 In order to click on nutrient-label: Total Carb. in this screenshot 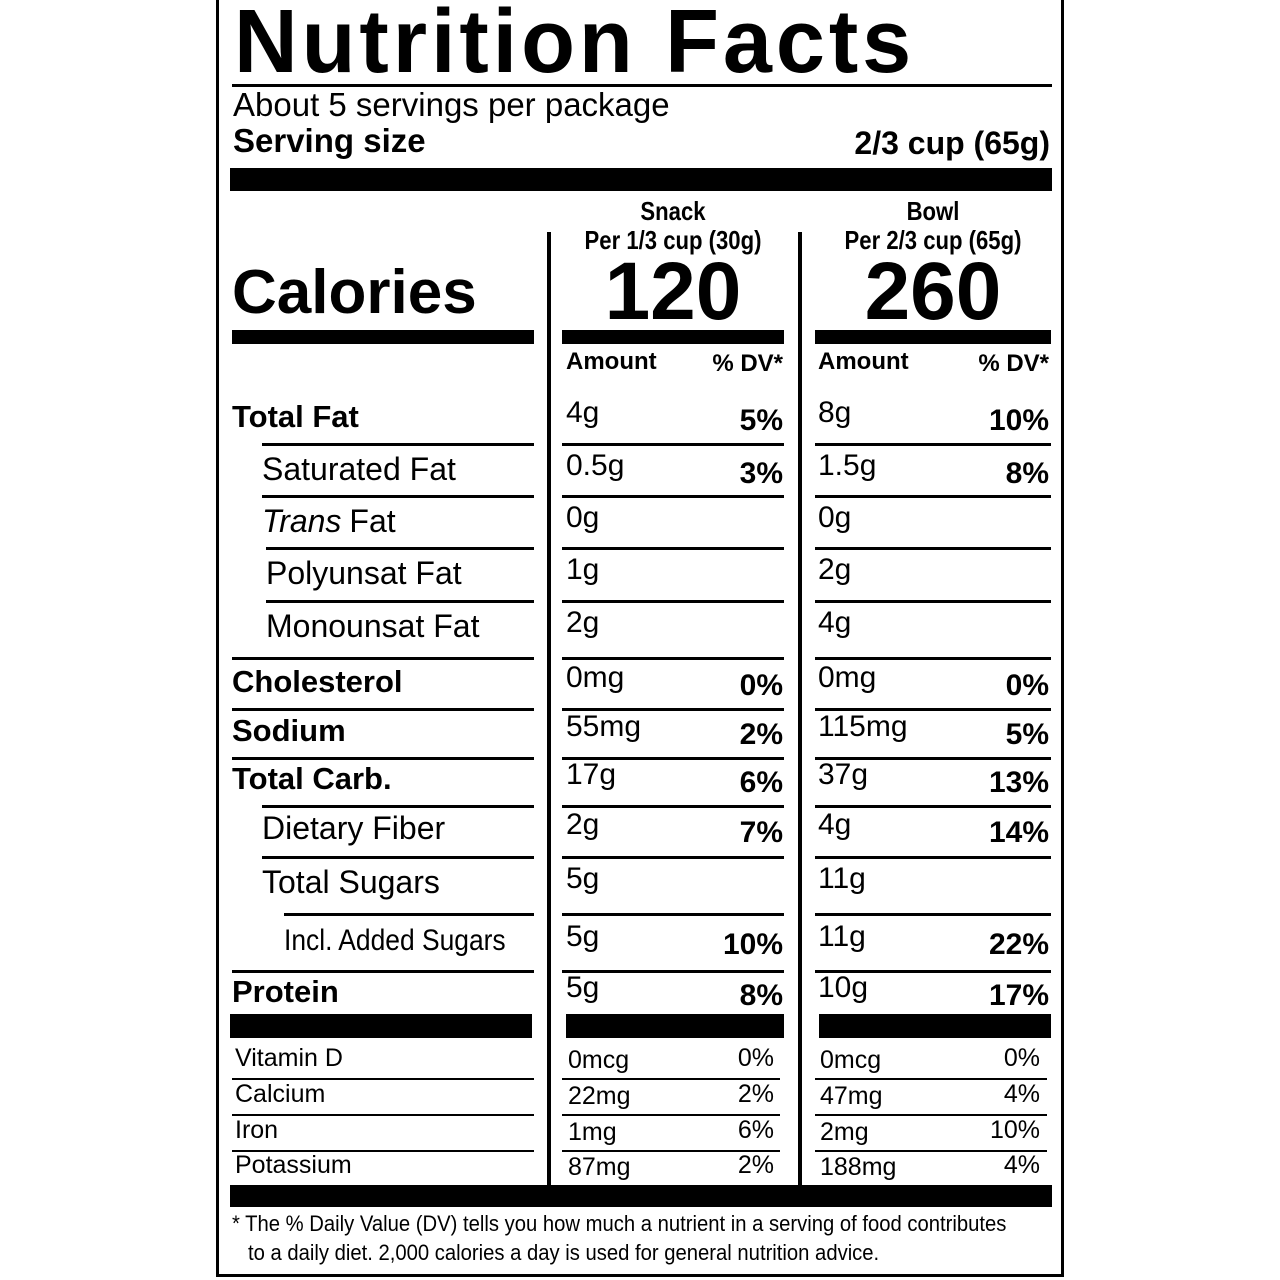, I will do `click(312, 778)`.